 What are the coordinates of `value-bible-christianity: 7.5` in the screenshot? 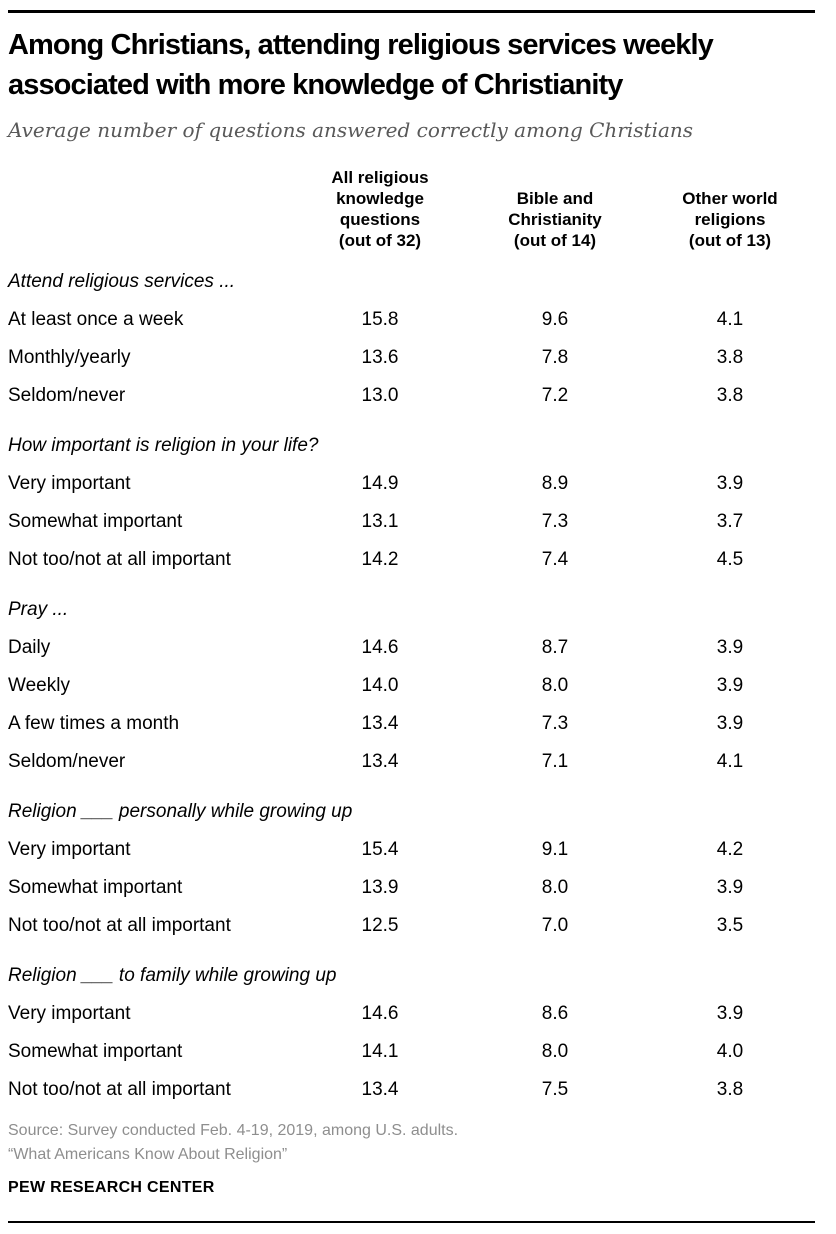 It's located at (555, 1089).